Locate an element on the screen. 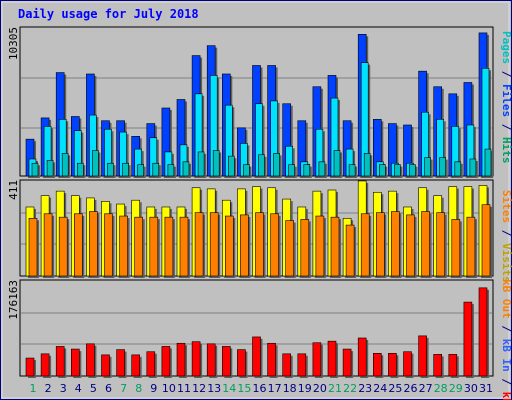  kbytes-legend: kB Out / kB In / kB F is located at coordinates (506, 339).